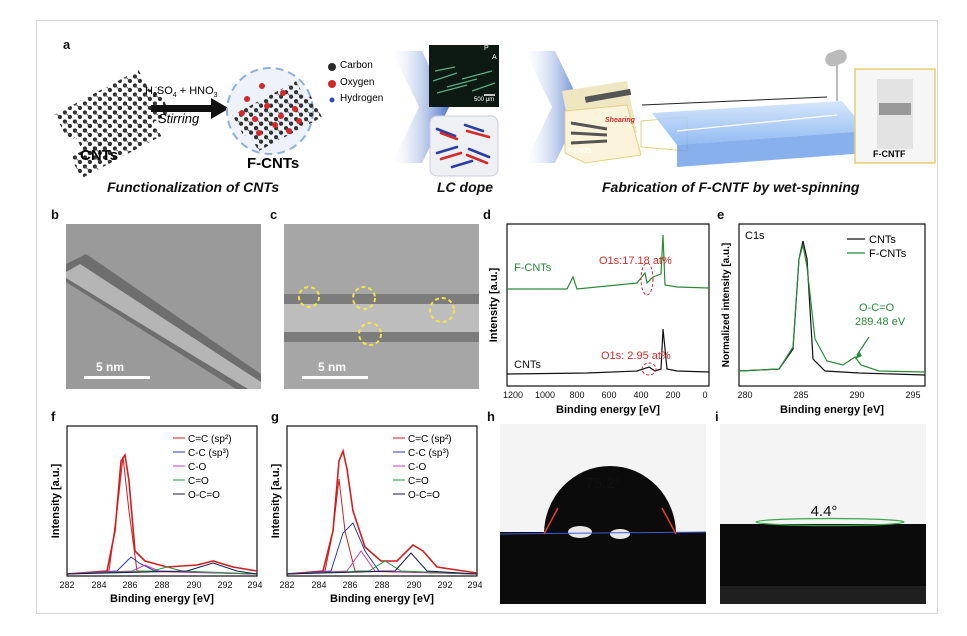  What do you see at coordinates (418, 481) in the screenshot?
I see `legend-g-3: C=O` at bounding box center [418, 481].